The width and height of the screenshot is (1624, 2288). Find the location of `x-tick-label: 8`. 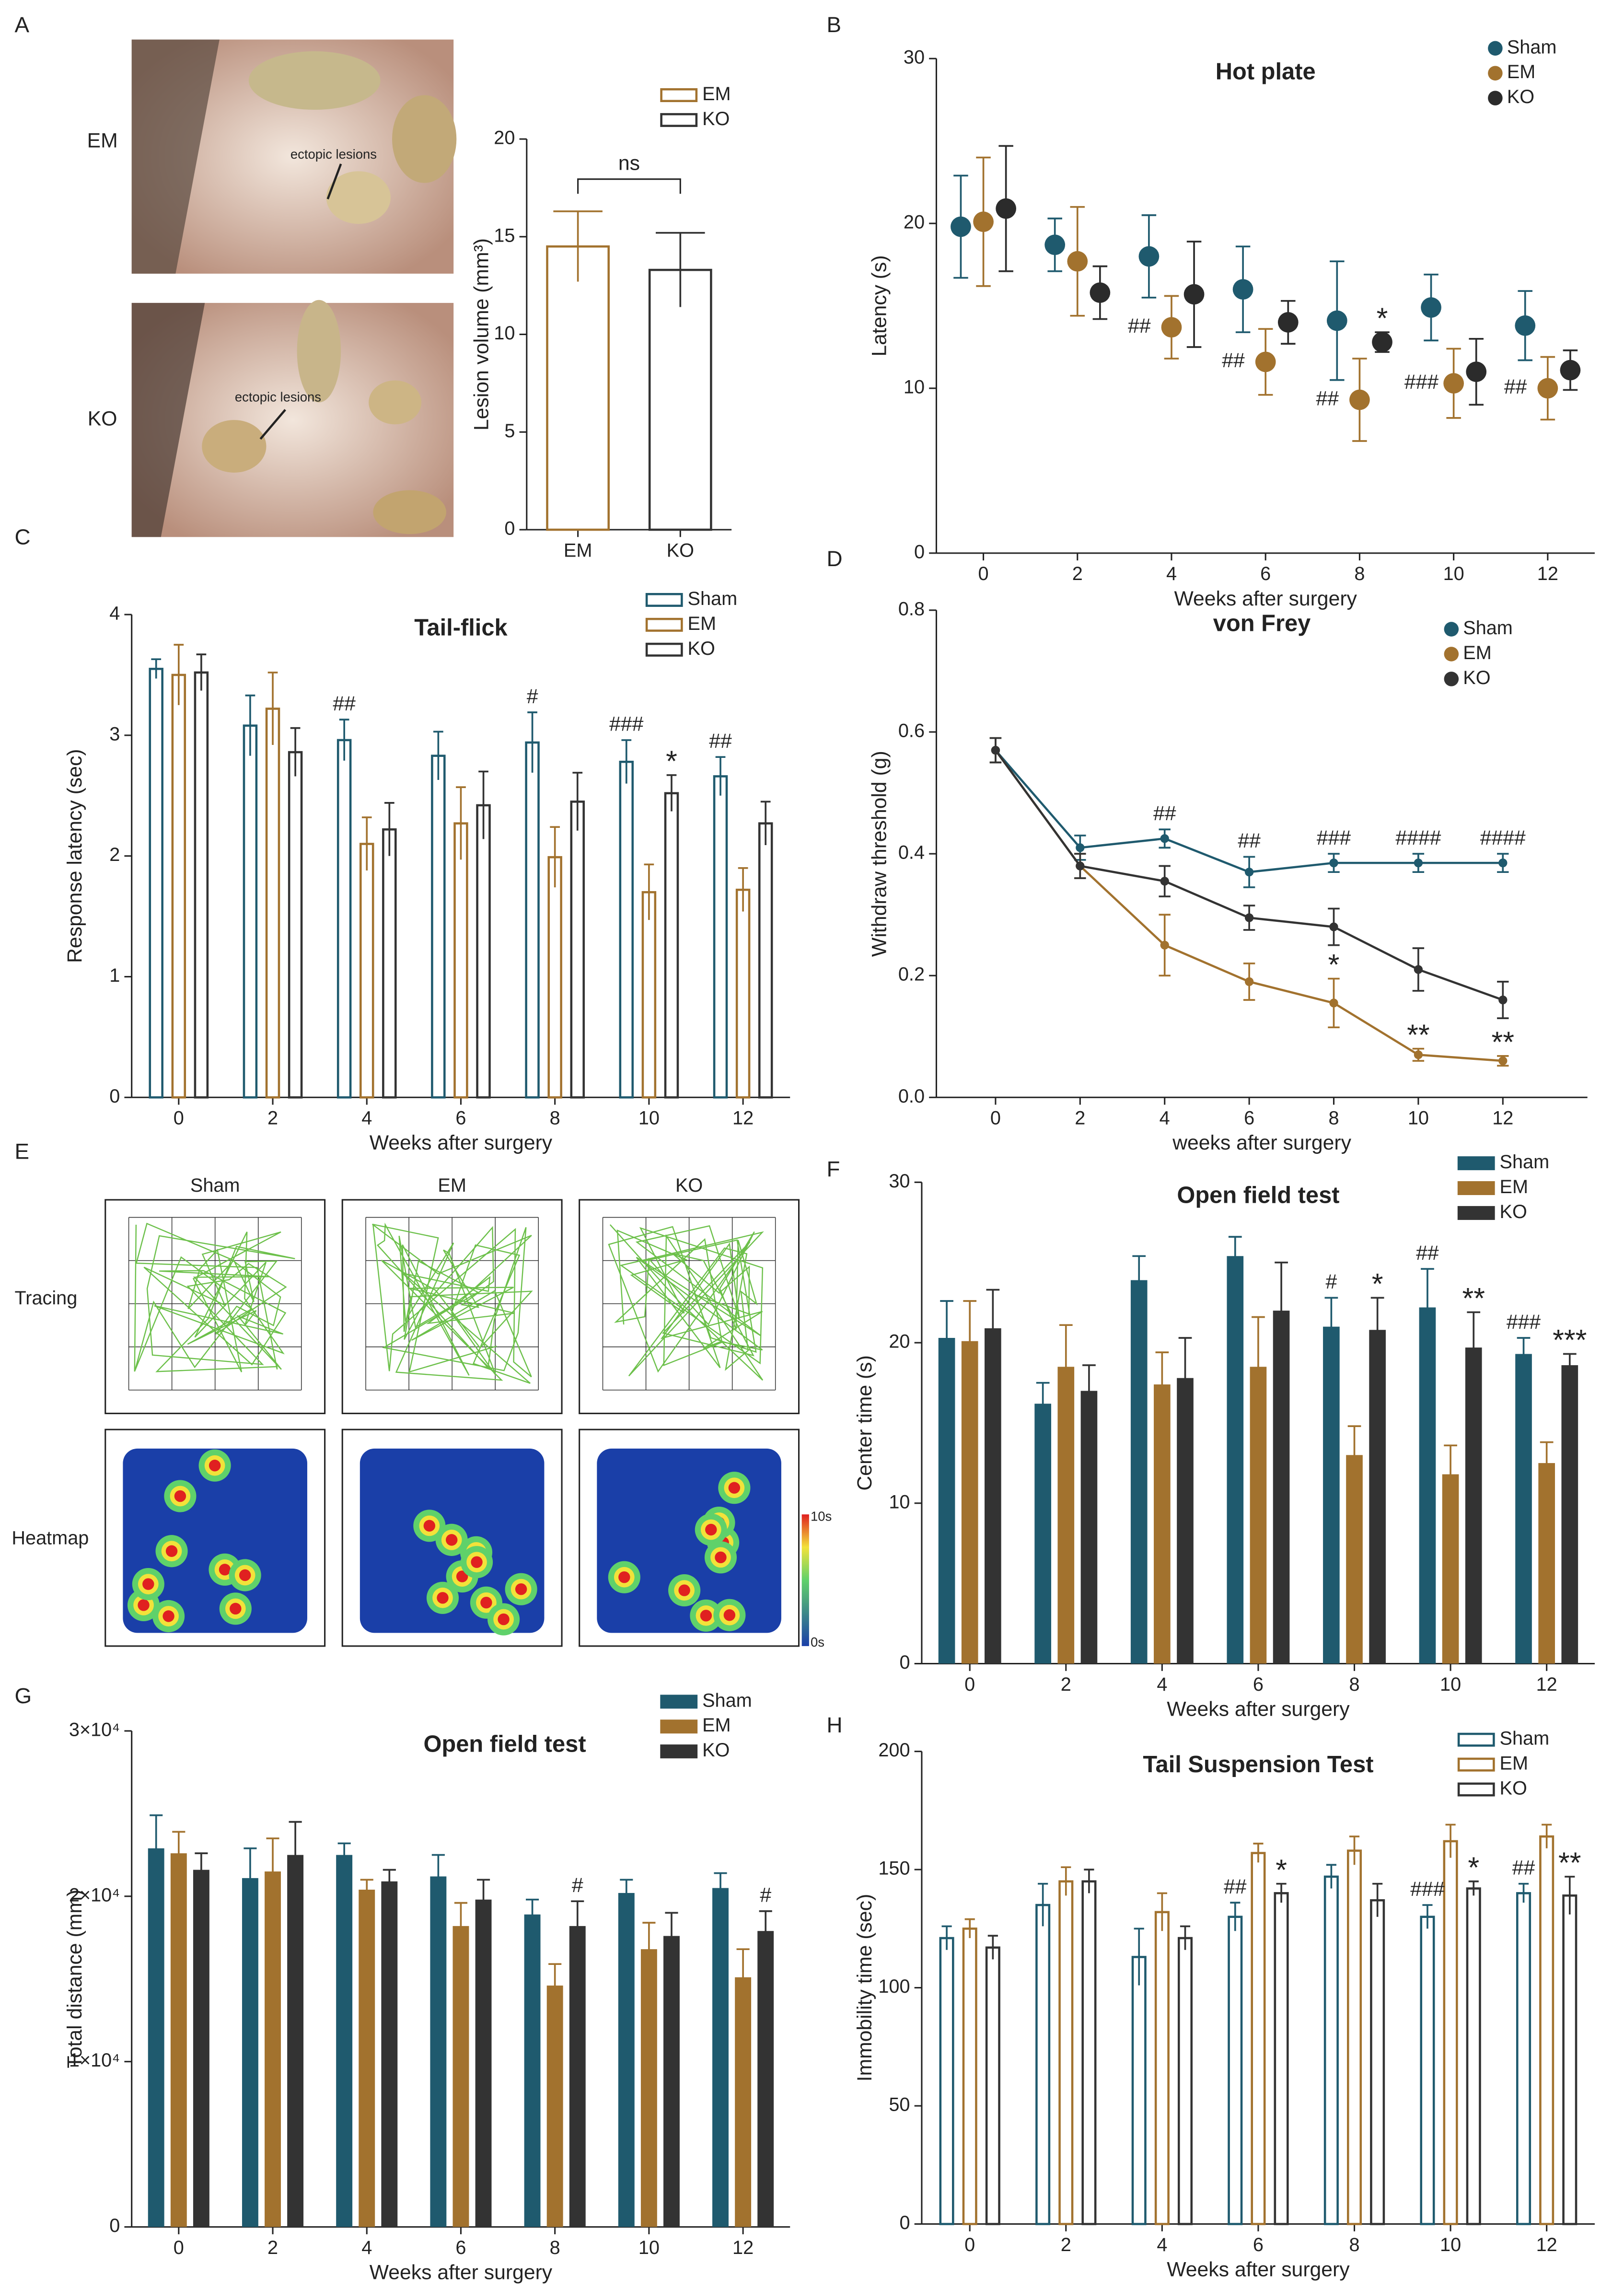

x-tick-label: 8 is located at coordinates (1354, 1685).